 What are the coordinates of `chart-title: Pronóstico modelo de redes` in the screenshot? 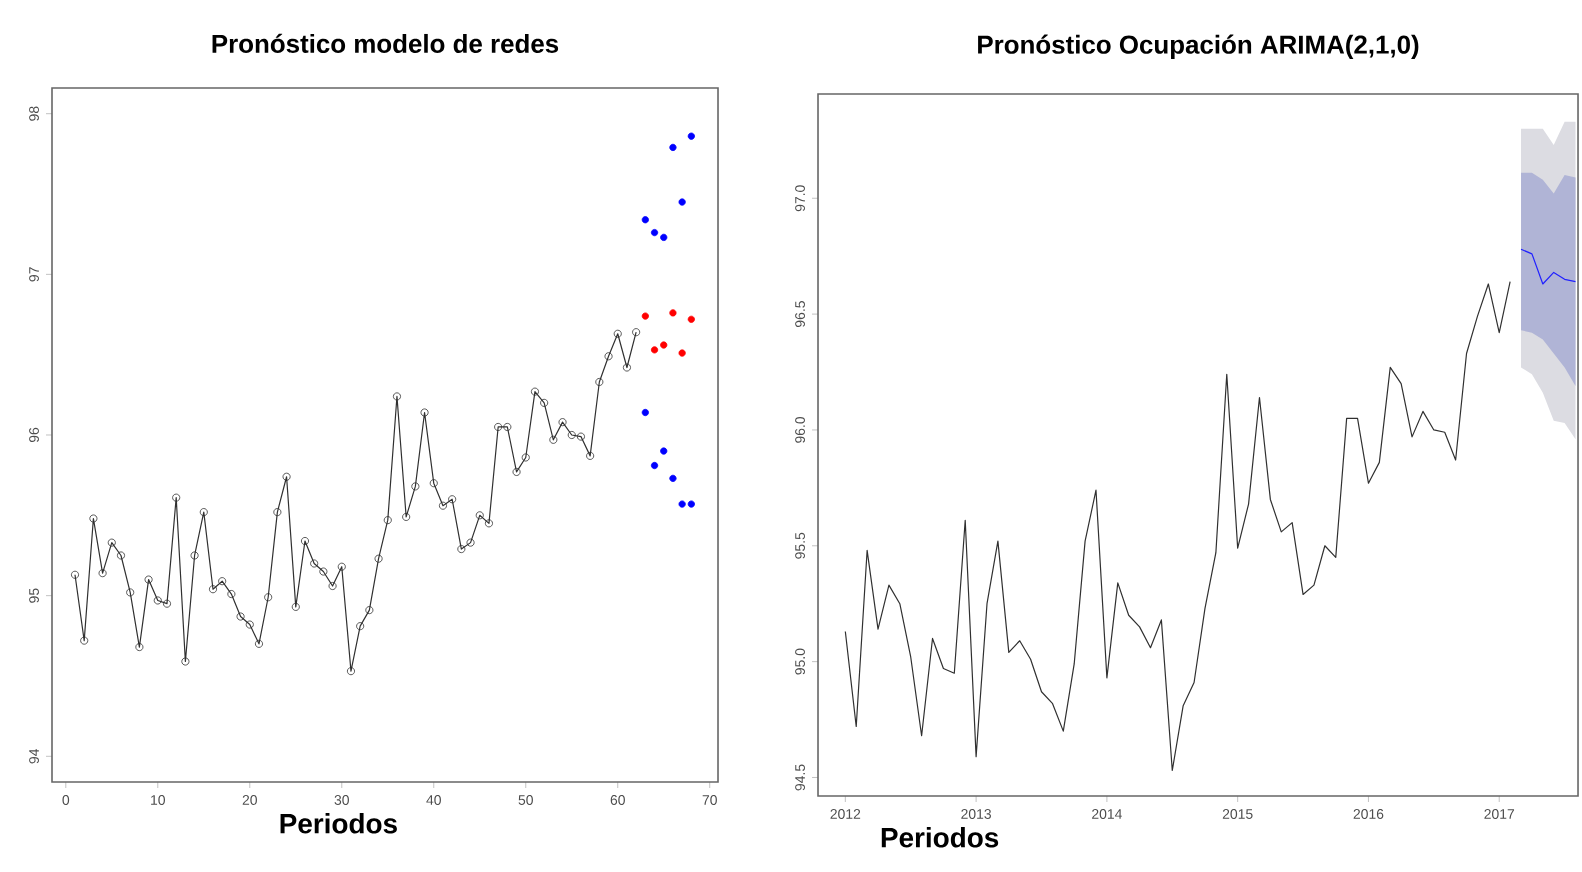 It's located at (385, 43).